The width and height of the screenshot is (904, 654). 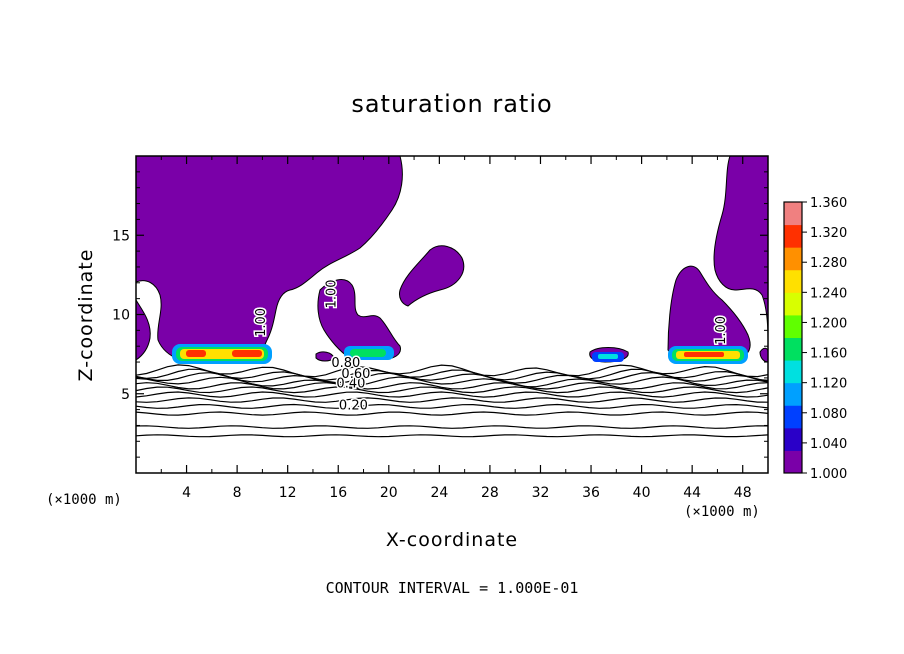 I want to click on colorbar-frame, so click(x=793, y=337).